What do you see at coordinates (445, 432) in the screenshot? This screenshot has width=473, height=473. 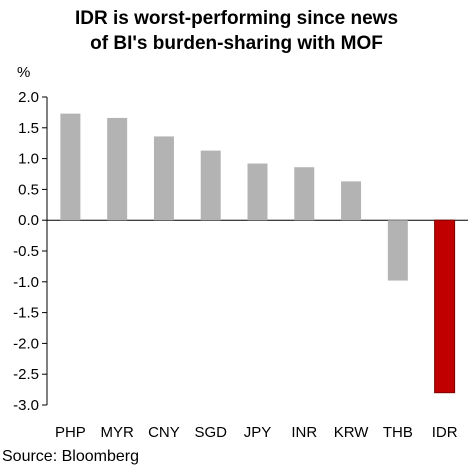 I see `x-tick-label-idr: IDR` at bounding box center [445, 432].